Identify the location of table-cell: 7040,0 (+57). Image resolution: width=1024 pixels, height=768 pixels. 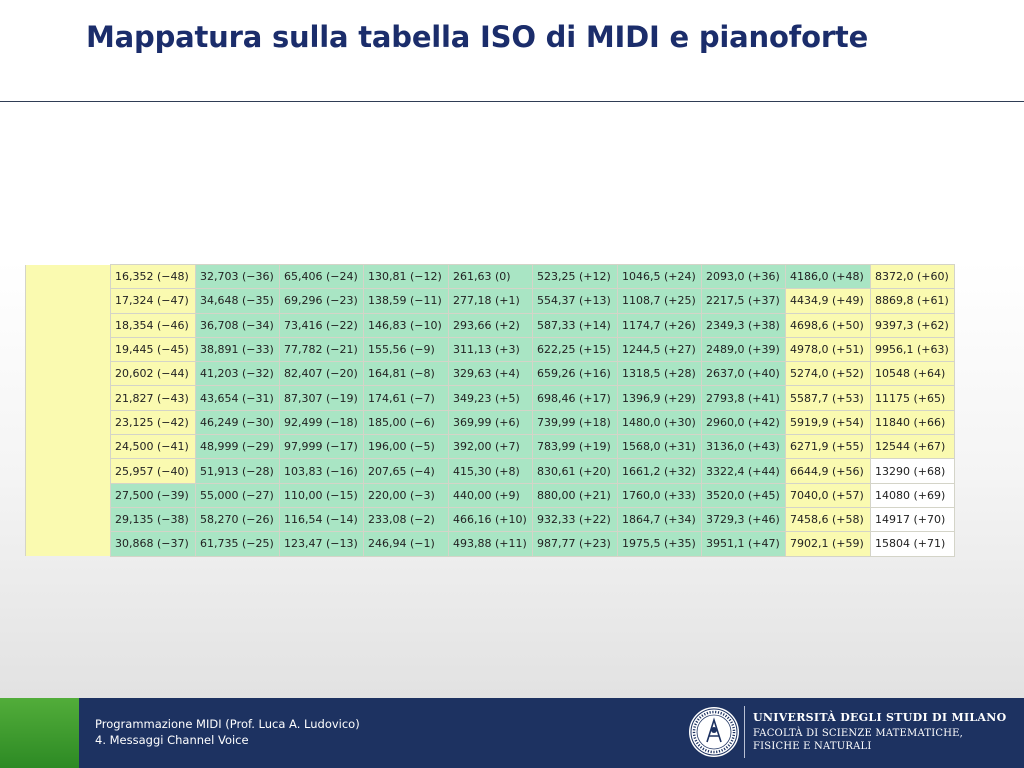
(828, 495).